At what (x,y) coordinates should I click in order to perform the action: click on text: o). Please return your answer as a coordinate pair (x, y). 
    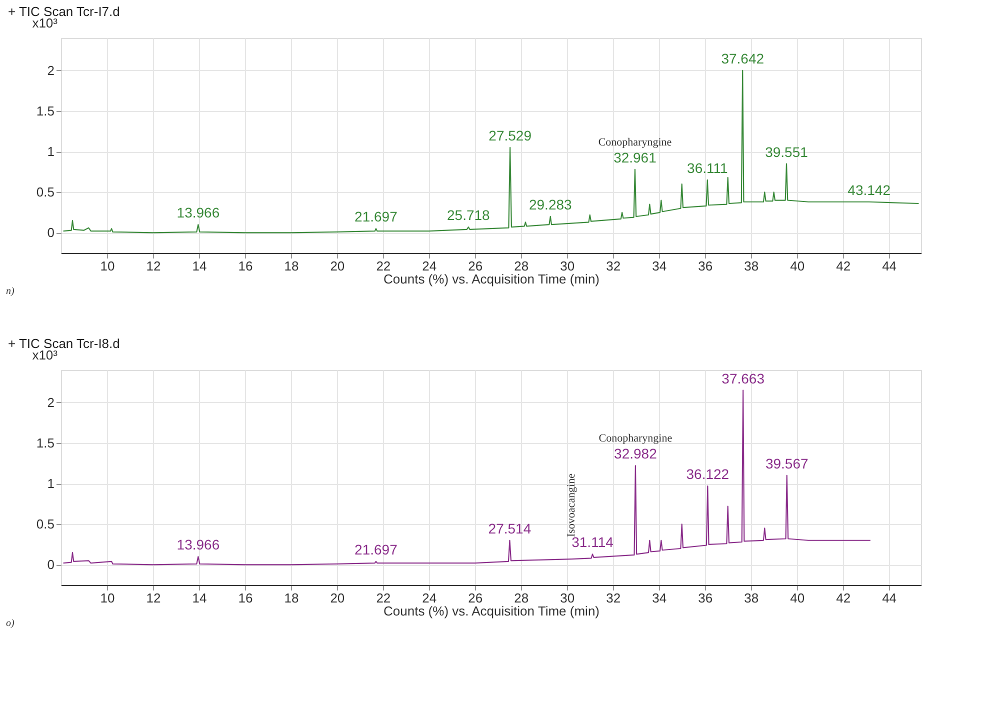
    Looking at the image, I should click on (10, 623).